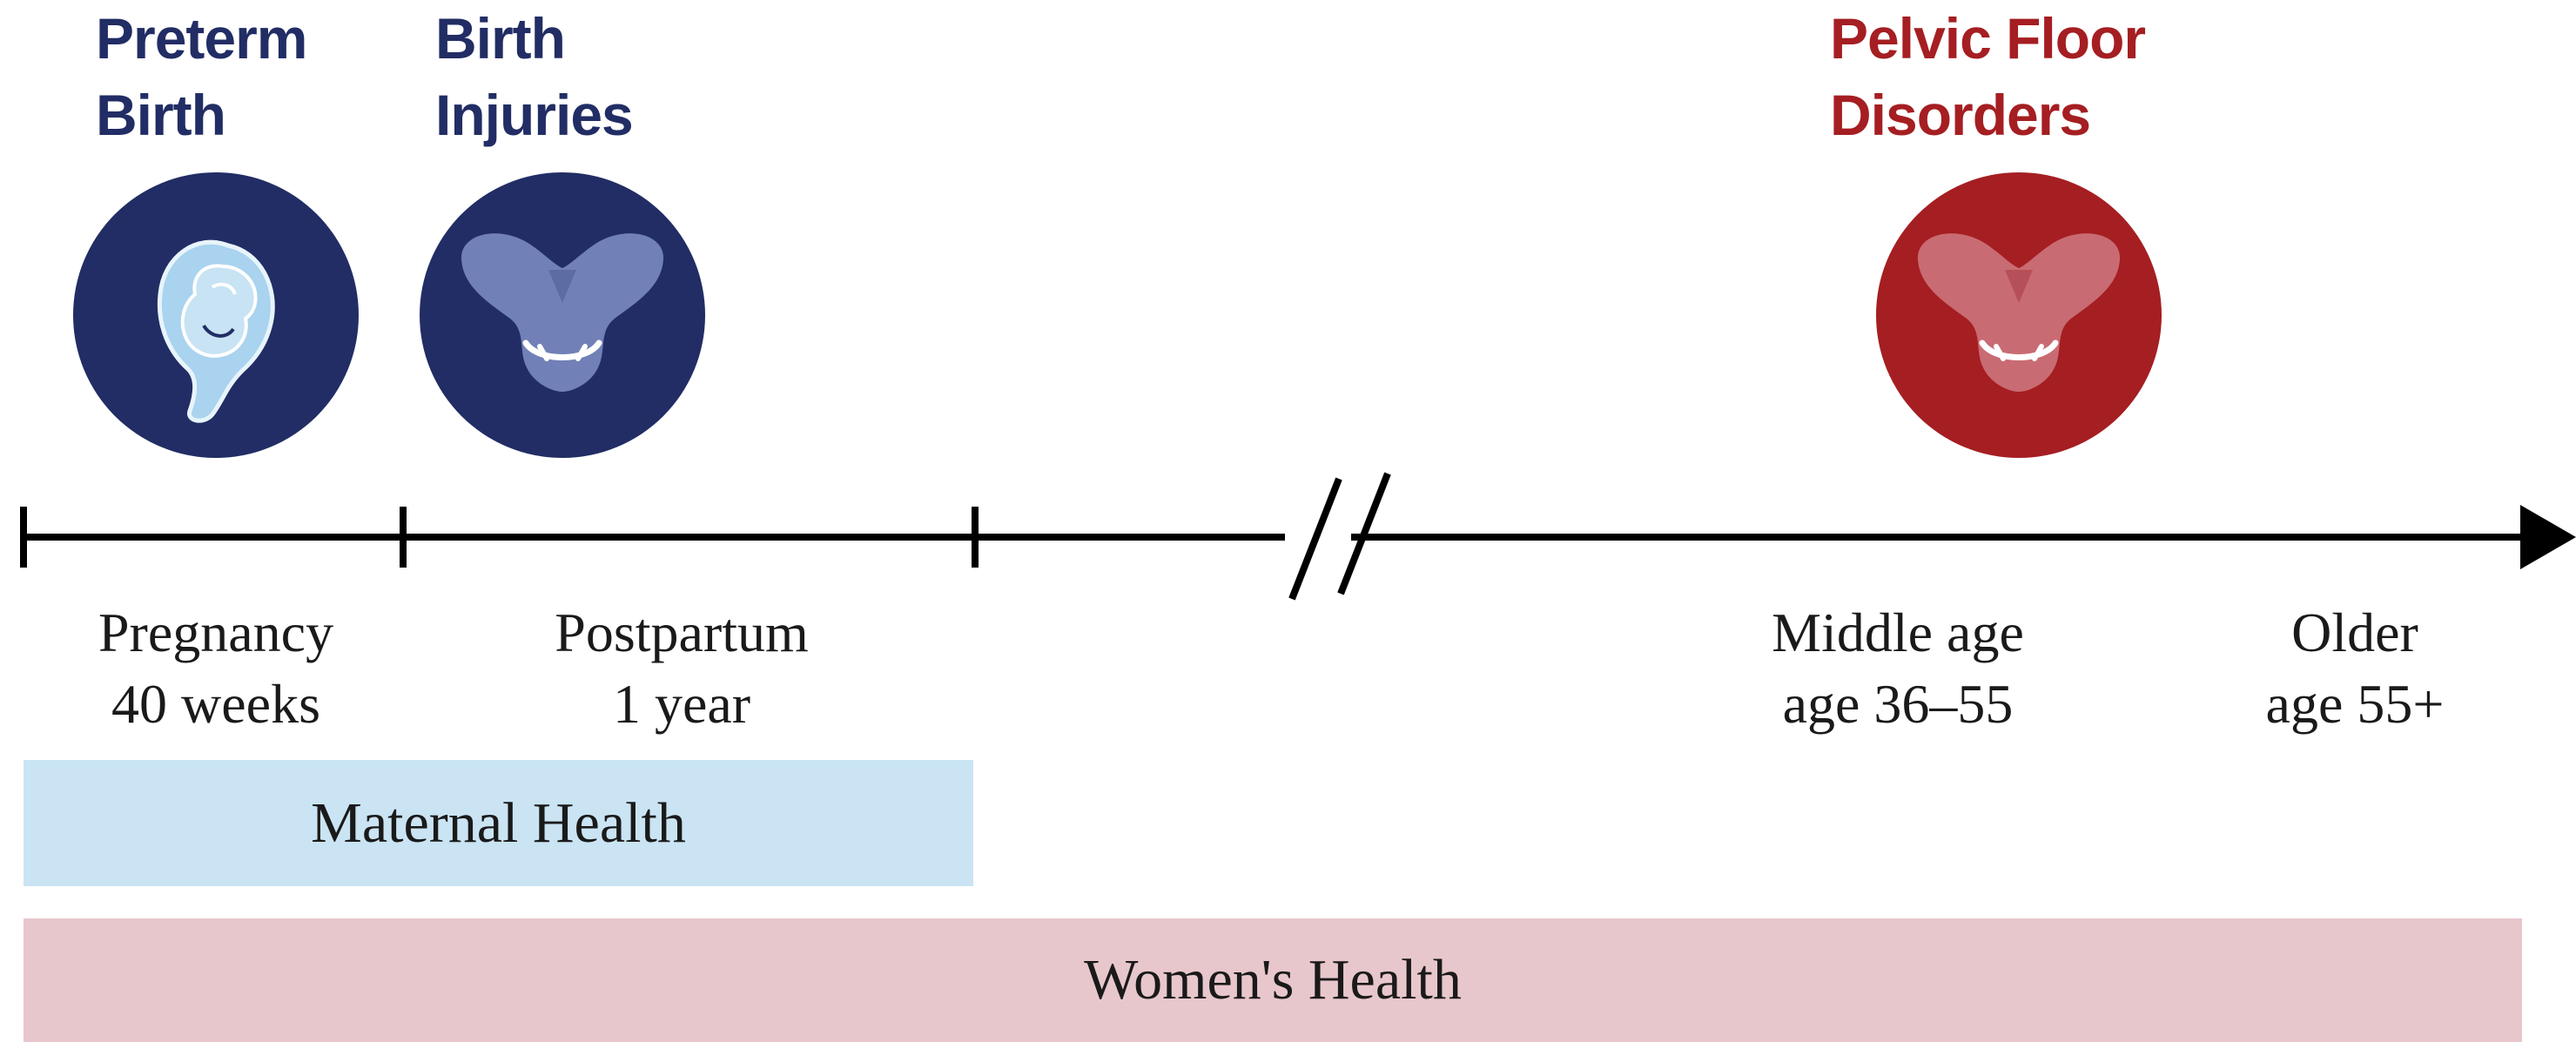  I want to click on period-label-postpartum: Postpartum 1 year, so click(682, 668).